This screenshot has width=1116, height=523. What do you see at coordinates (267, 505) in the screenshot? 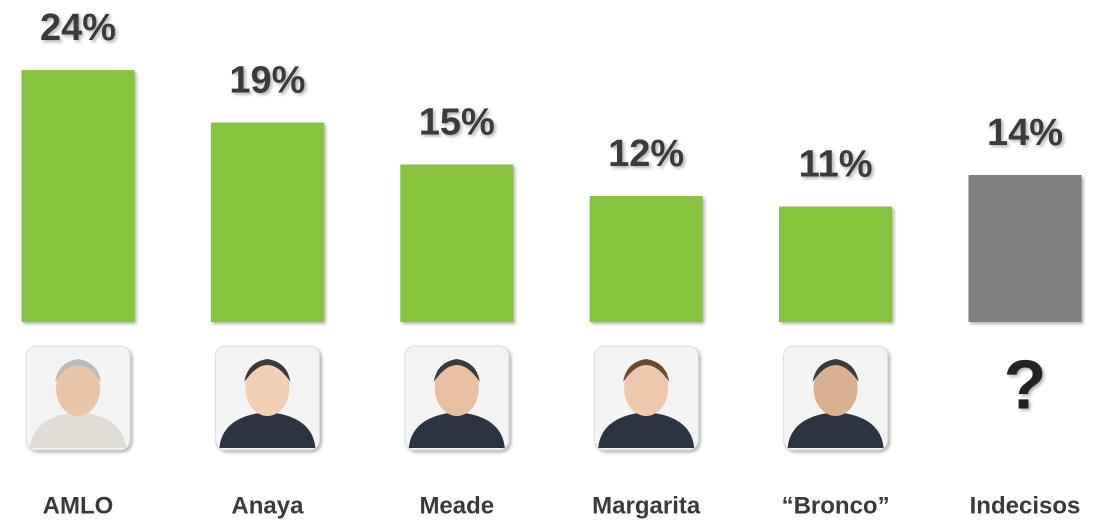
I see `category-label: Anaya` at bounding box center [267, 505].